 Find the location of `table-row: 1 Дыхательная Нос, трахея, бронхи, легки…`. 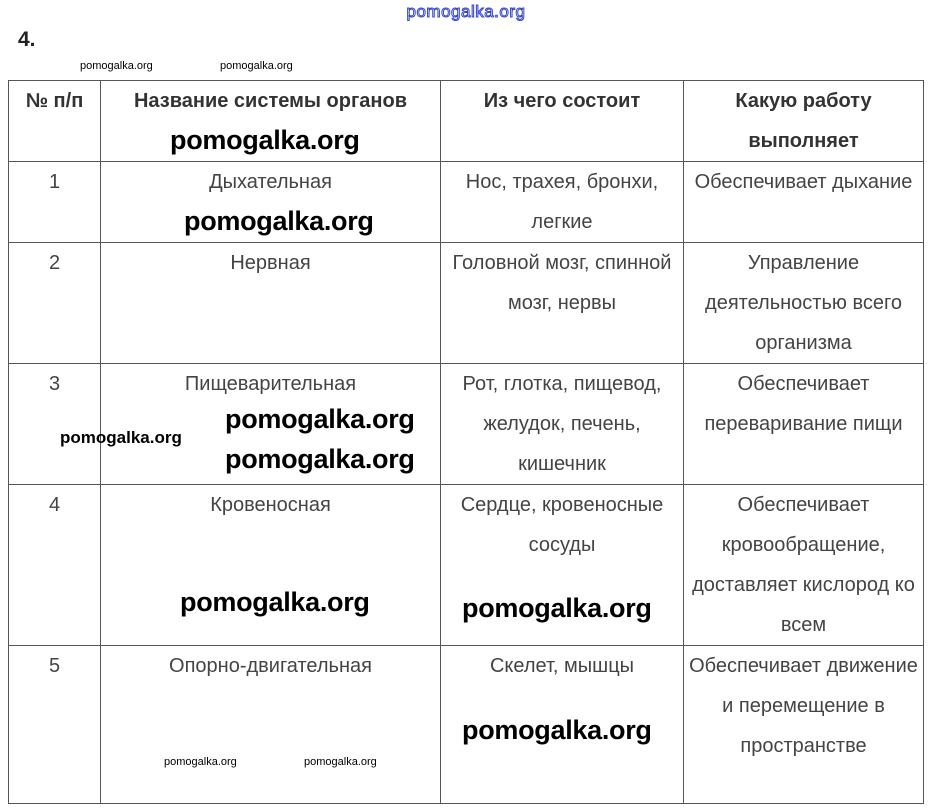

table-row: 1 Дыхательная Нос, трахея, бронхи, легки… is located at coordinates (466, 202).